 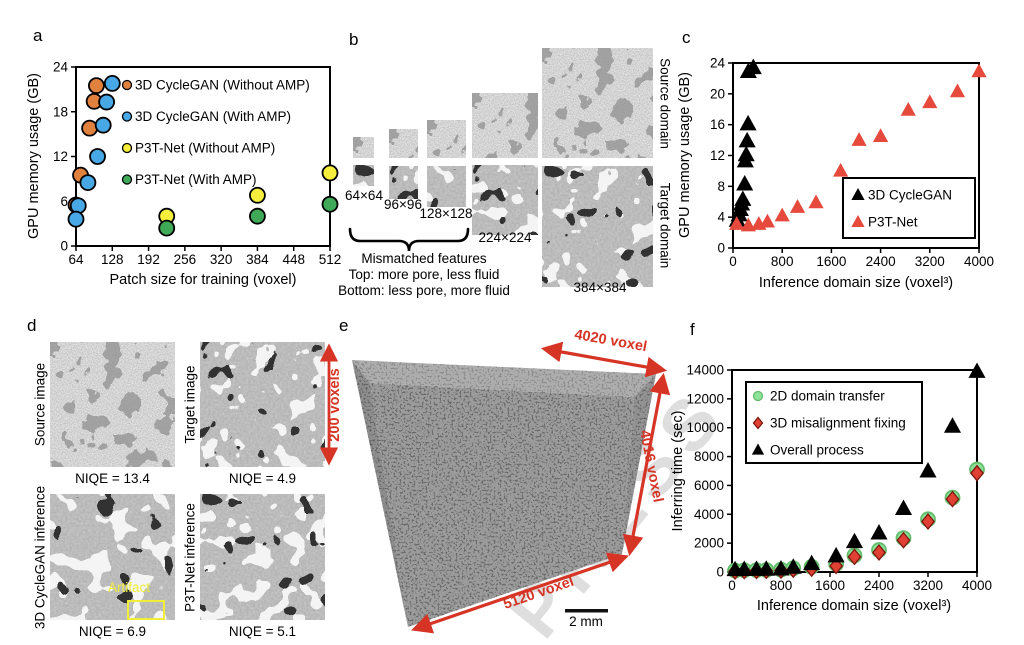 I want to click on y-tick-label: 0, so click(x=721, y=248).